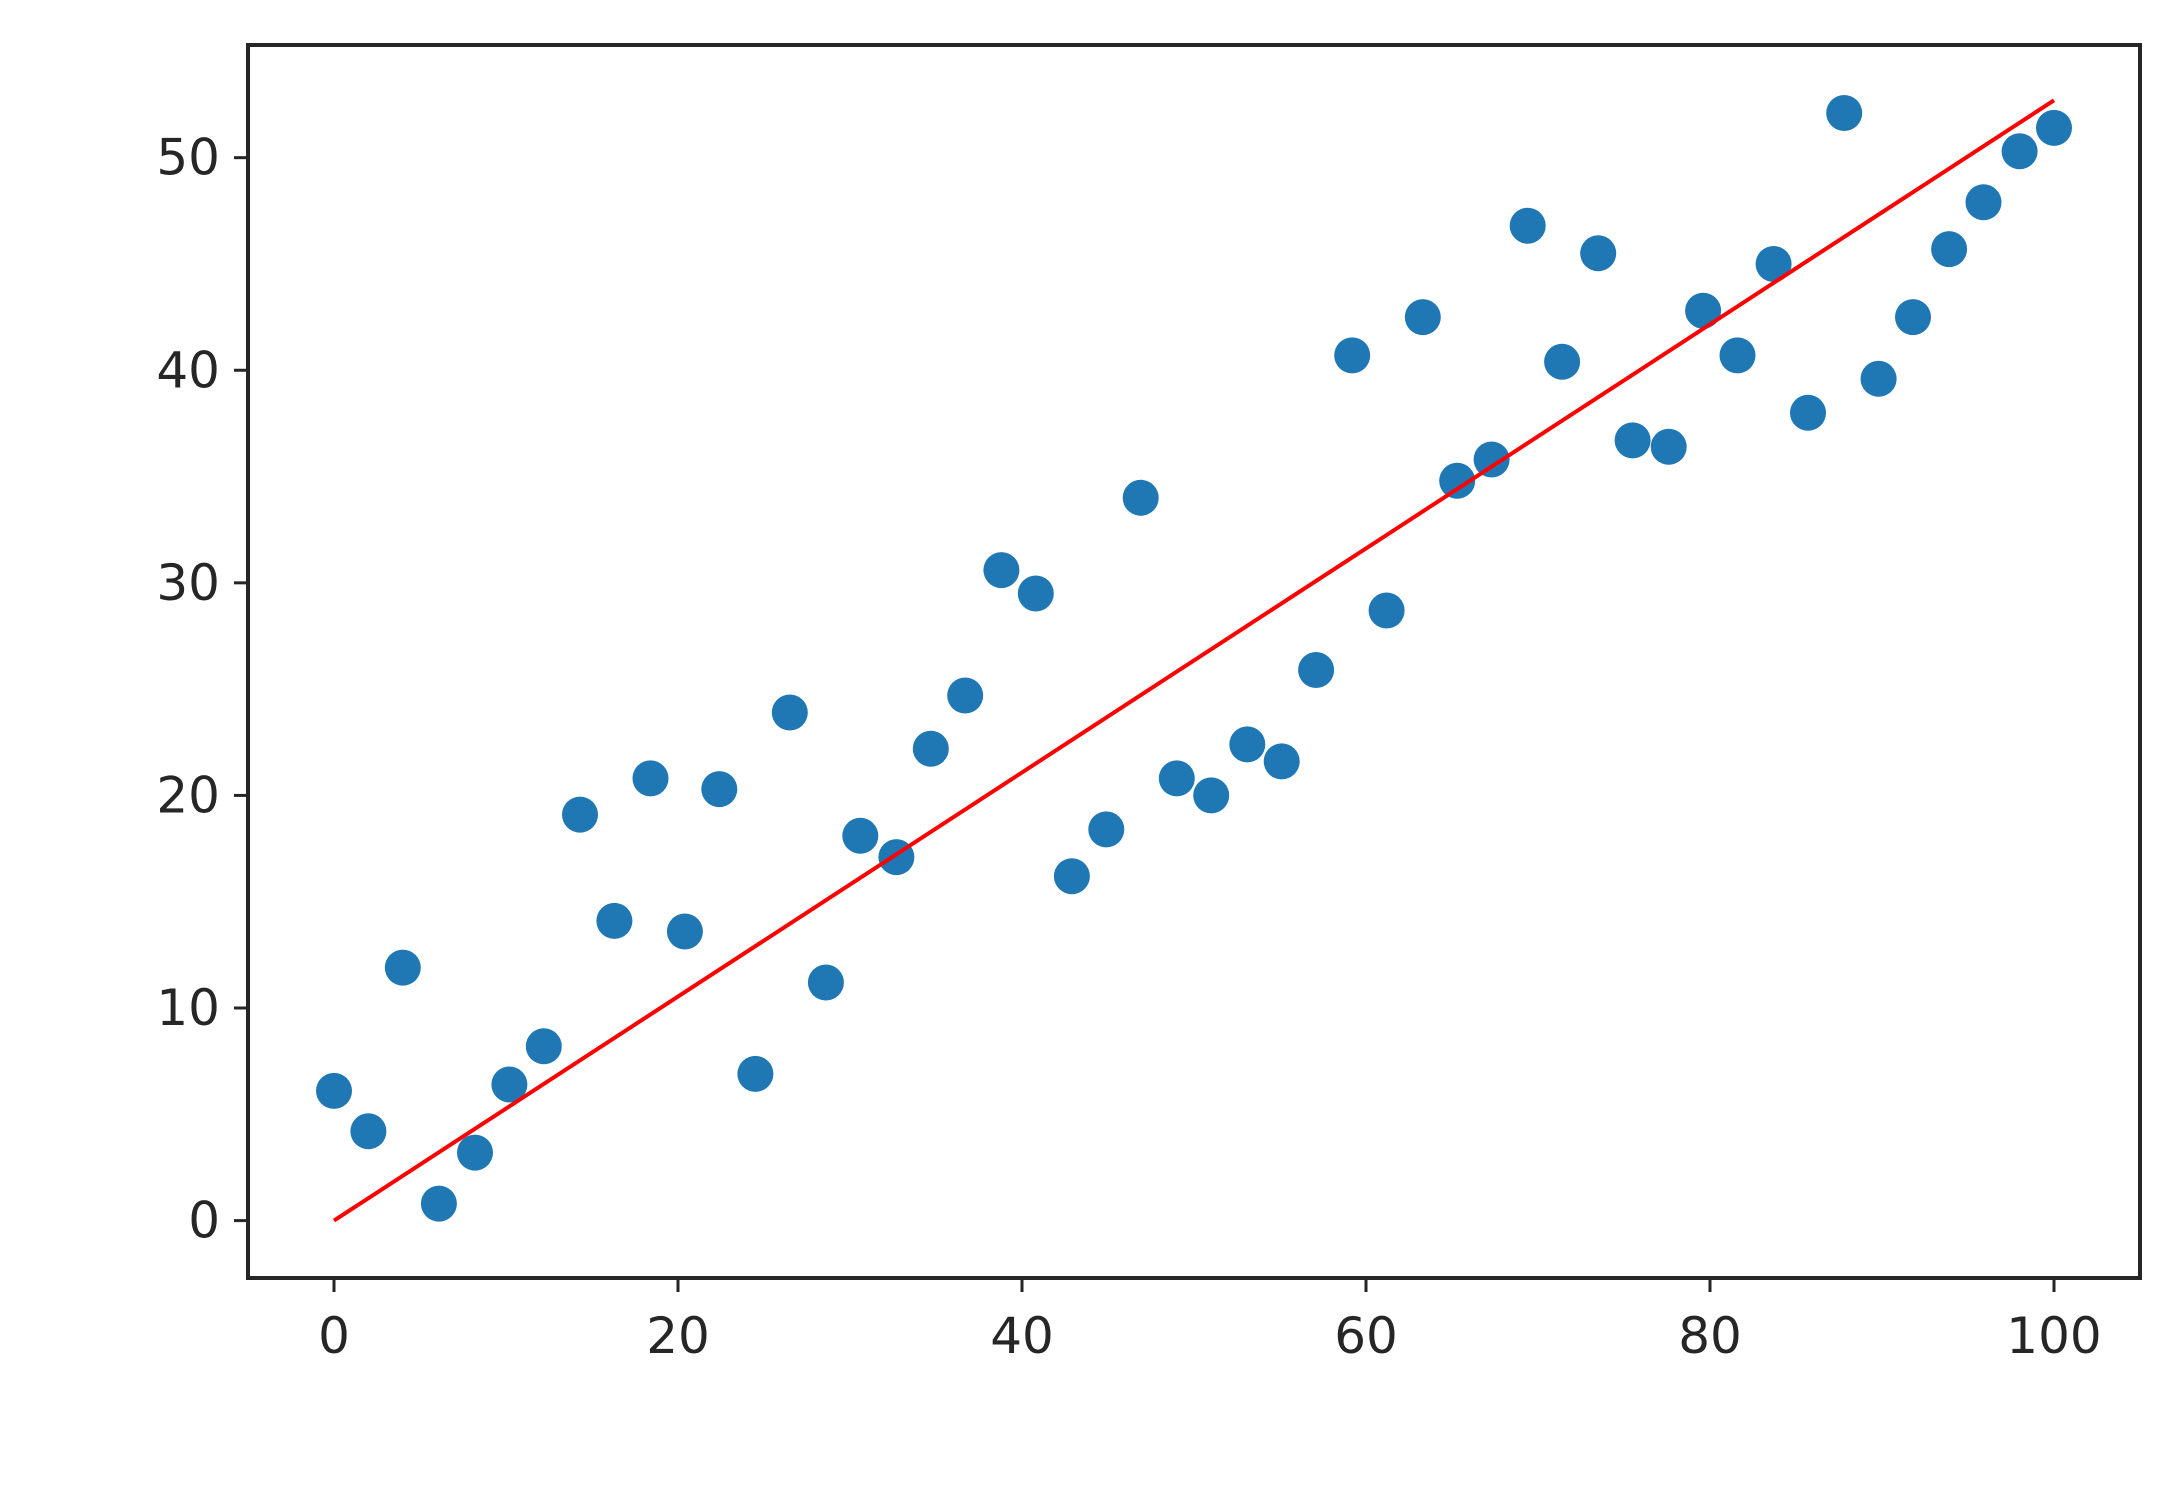 This screenshot has width=2160, height=1490. I want to click on x-tick-label: 100, so click(2053, 1336).